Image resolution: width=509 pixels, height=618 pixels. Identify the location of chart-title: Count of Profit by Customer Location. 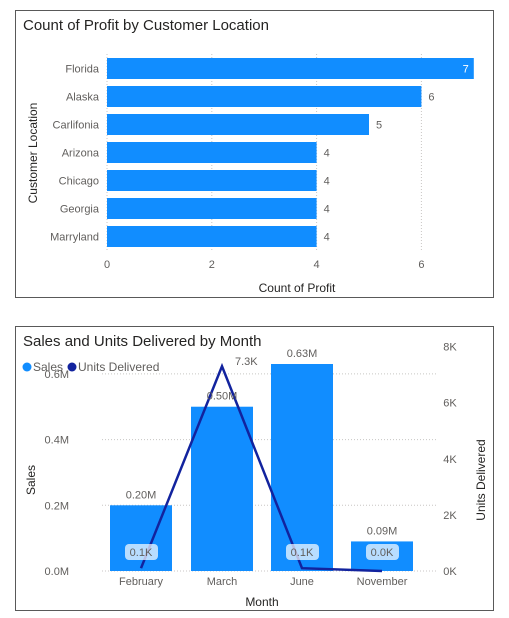
(146, 25).